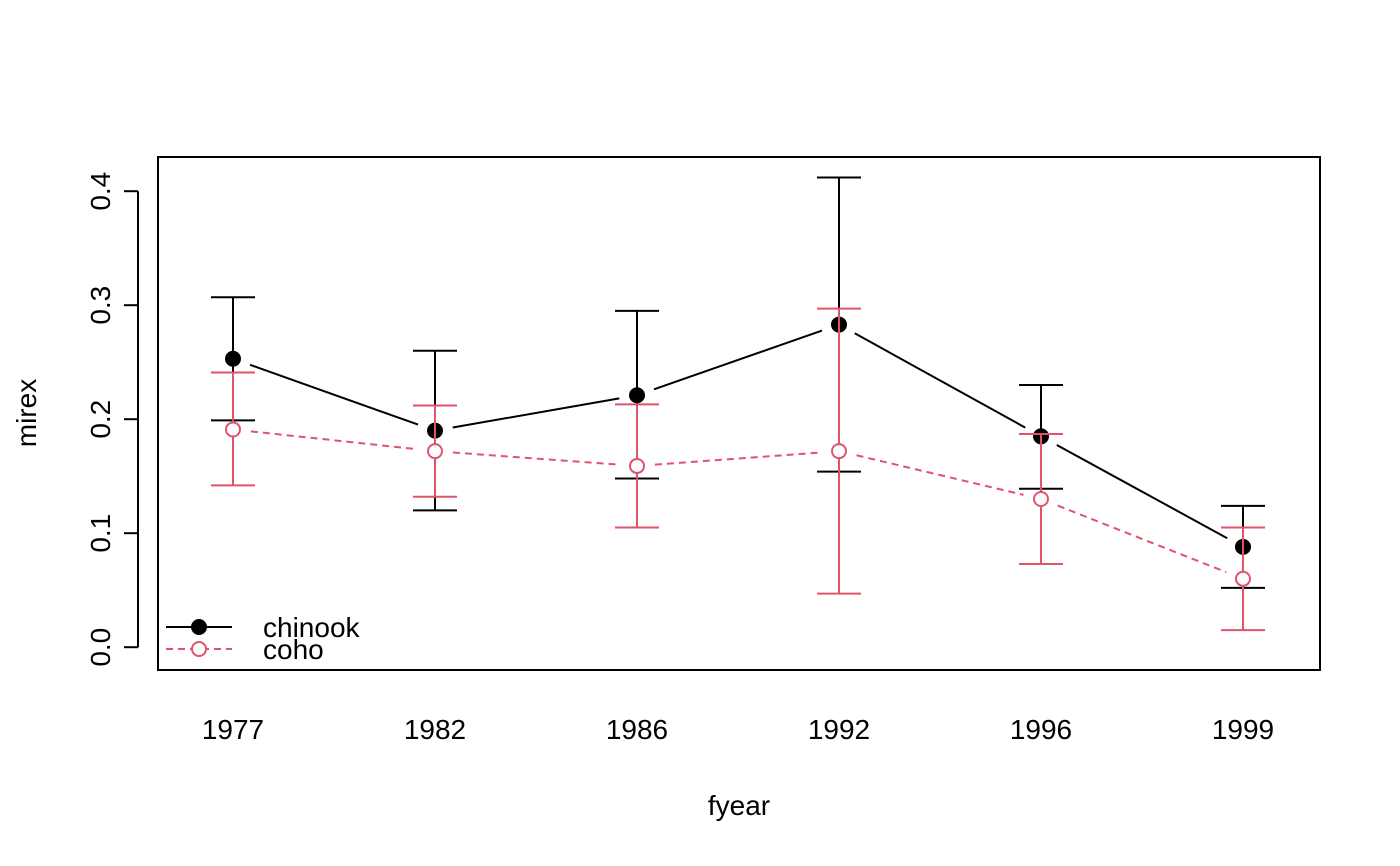 Image resolution: width=1400 pixels, height=866 pixels. I want to click on y-tick-label: 0.0, so click(100, 647).